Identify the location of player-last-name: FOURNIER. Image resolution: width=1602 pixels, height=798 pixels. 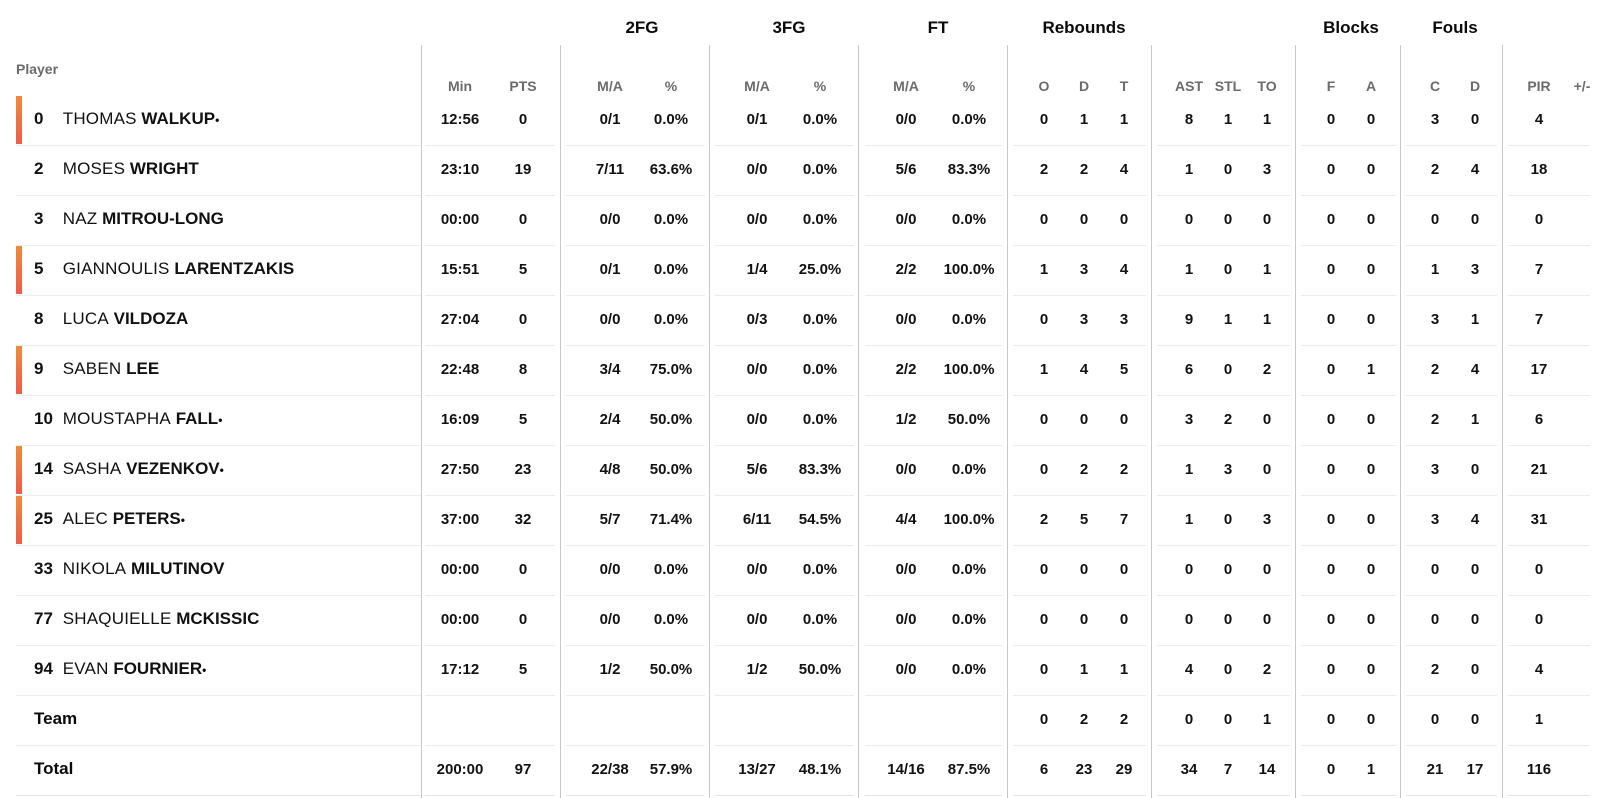
(158, 668).